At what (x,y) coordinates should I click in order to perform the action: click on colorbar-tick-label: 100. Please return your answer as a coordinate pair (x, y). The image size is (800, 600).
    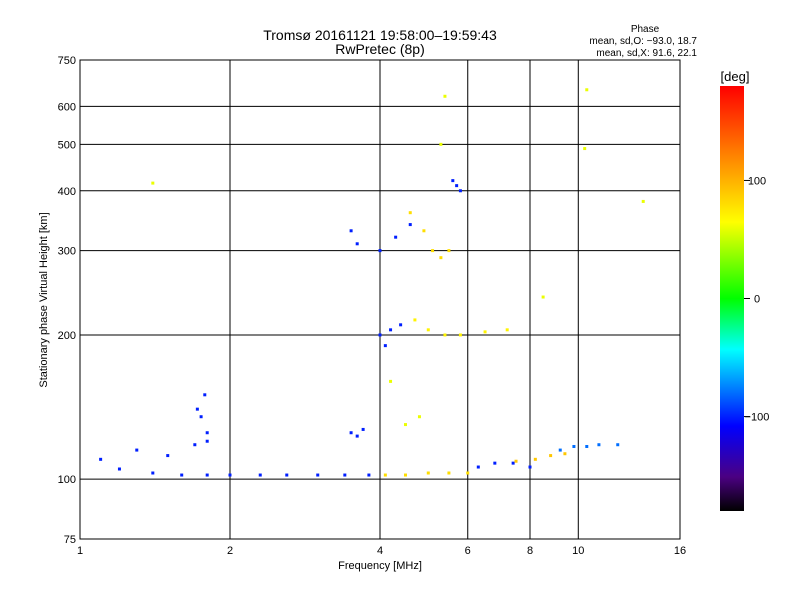
    Looking at the image, I should click on (757, 181).